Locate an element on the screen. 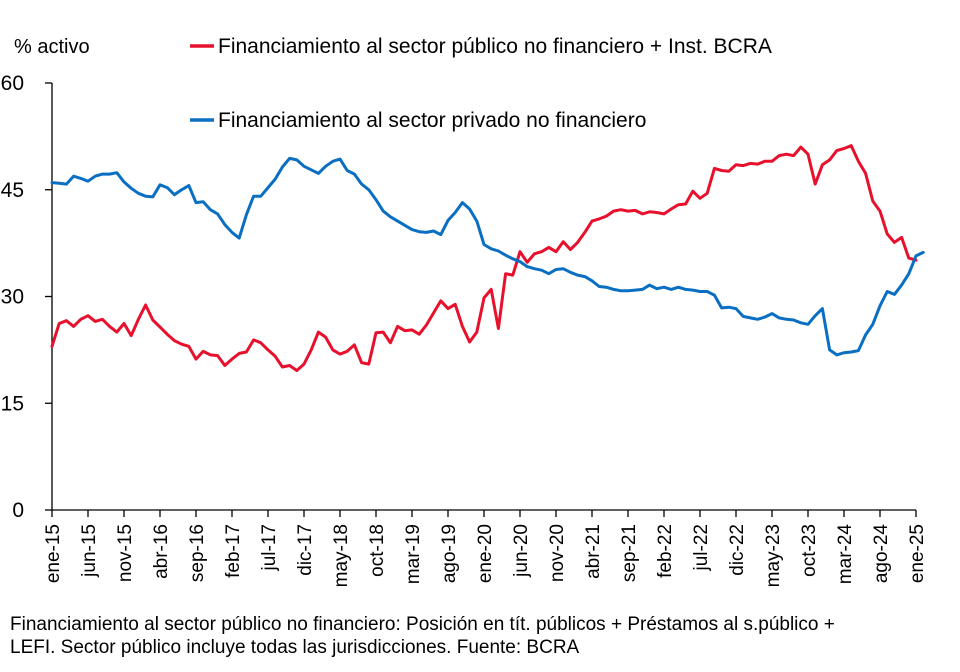  x-tick-label: dic-22 is located at coordinates (737, 550).